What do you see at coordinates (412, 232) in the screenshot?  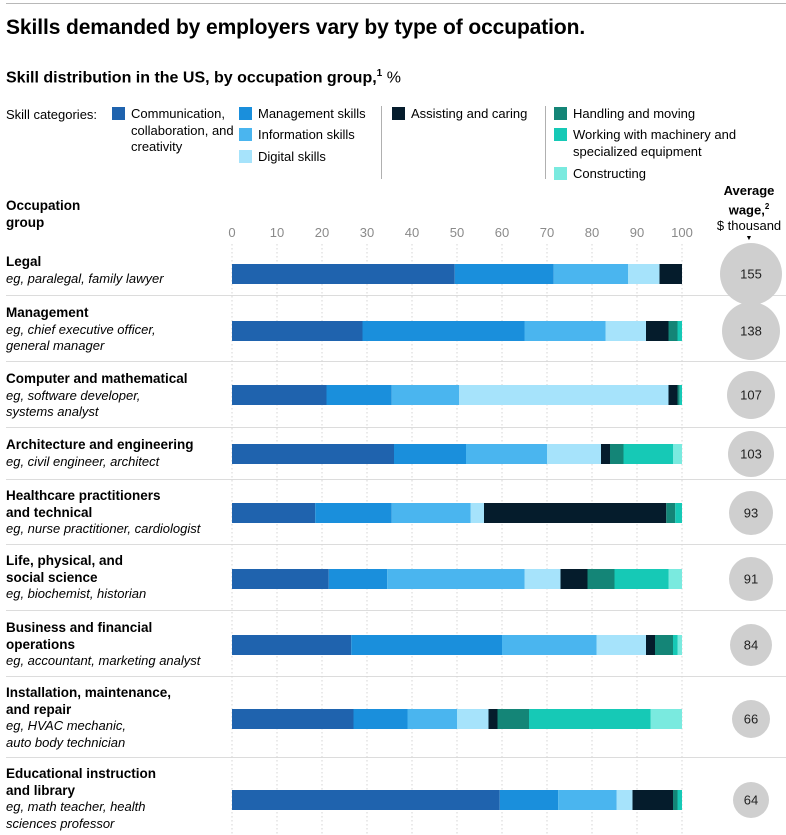 I see `x-tick-label: 40` at bounding box center [412, 232].